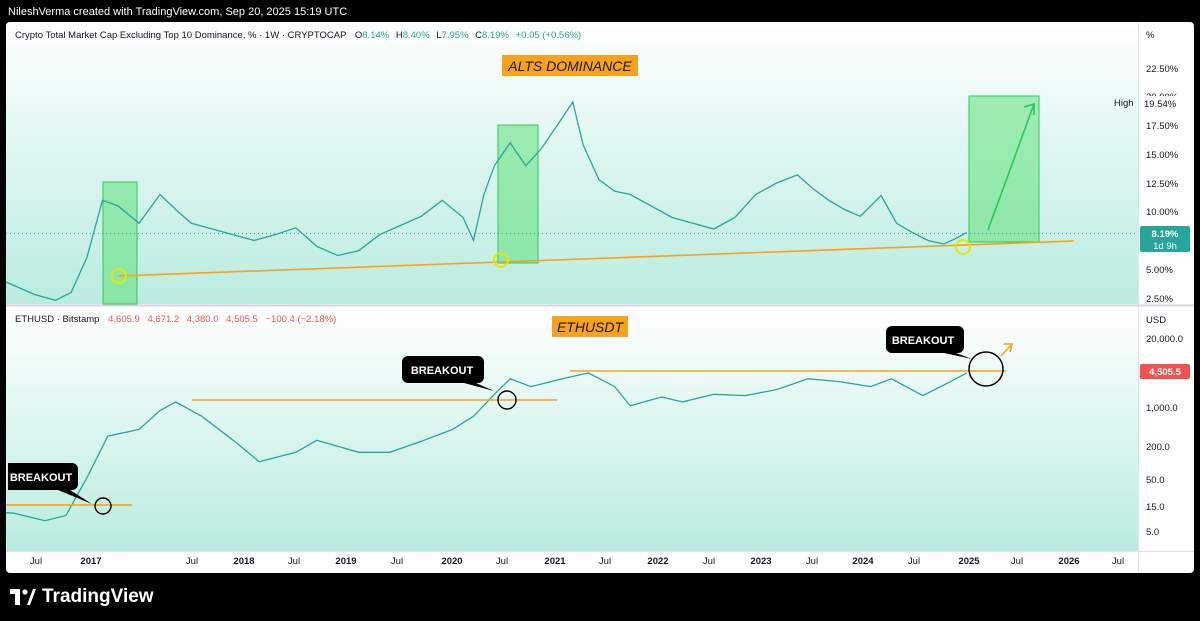 The image size is (1200, 621). I want to click on breakout-circle-2021, so click(507, 400).